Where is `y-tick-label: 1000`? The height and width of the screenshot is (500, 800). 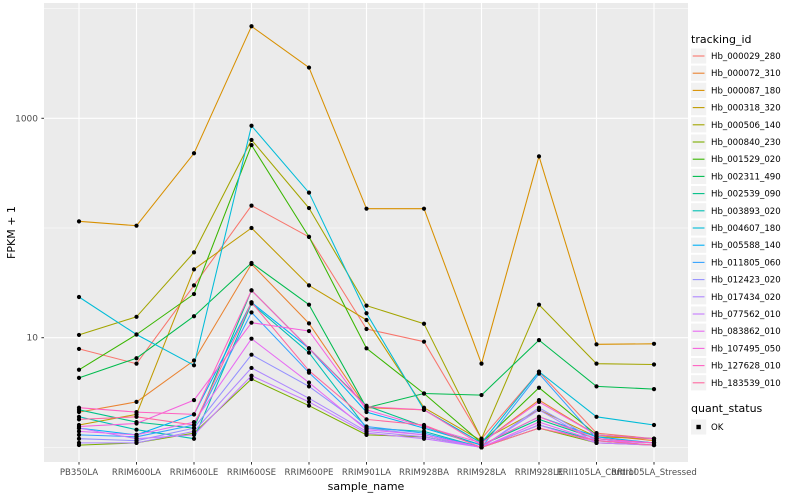
y-tick-label: 1000 is located at coordinates (26, 119).